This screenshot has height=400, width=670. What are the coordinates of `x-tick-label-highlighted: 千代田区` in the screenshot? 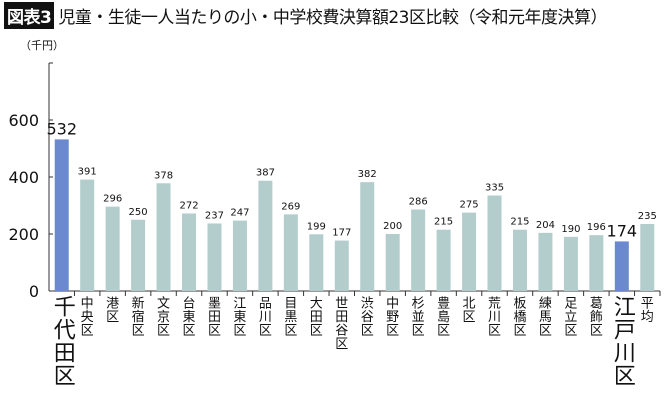 It's located at (62, 341).